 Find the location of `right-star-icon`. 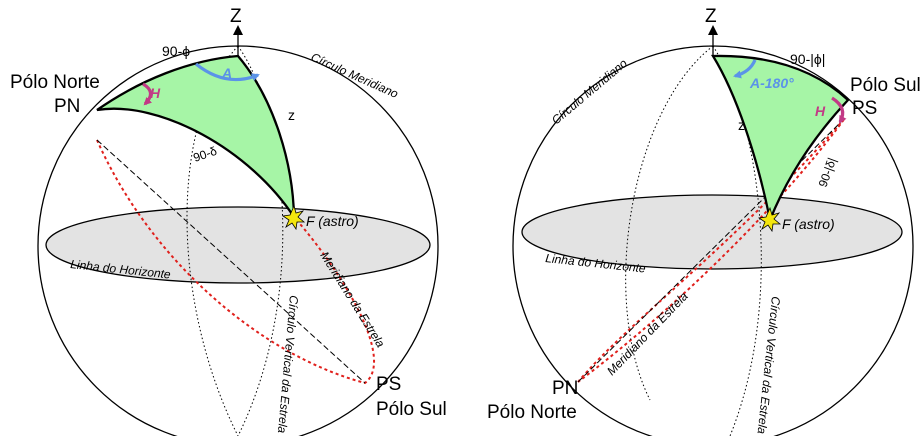

right-star-icon is located at coordinates (769, 219).